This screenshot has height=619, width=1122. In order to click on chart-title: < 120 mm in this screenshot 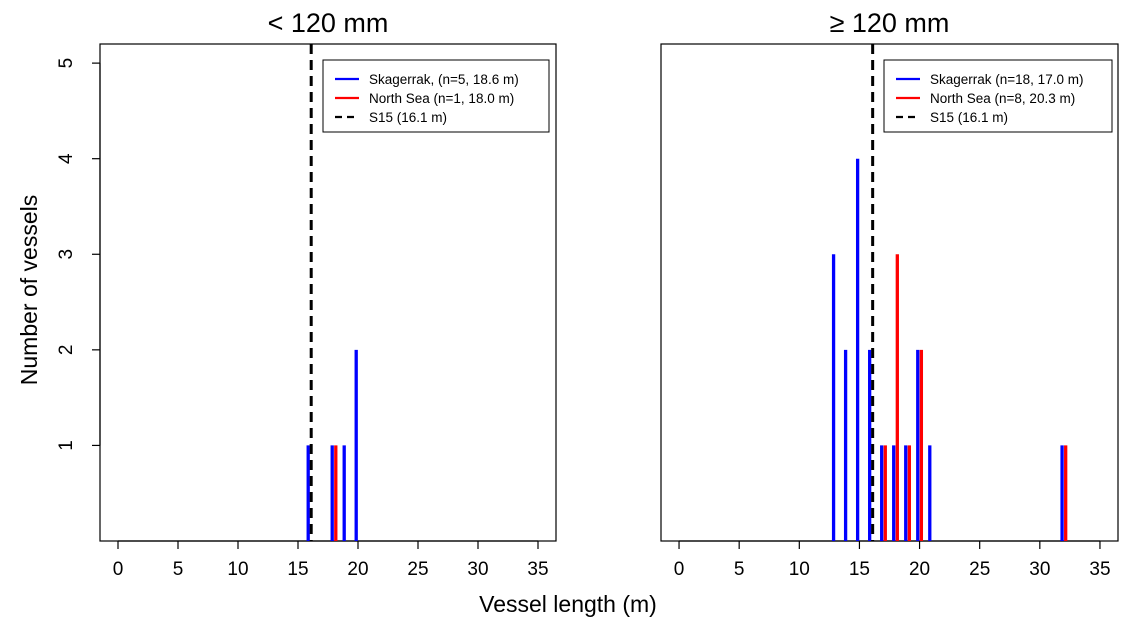, I will do `click(328, 23)`.